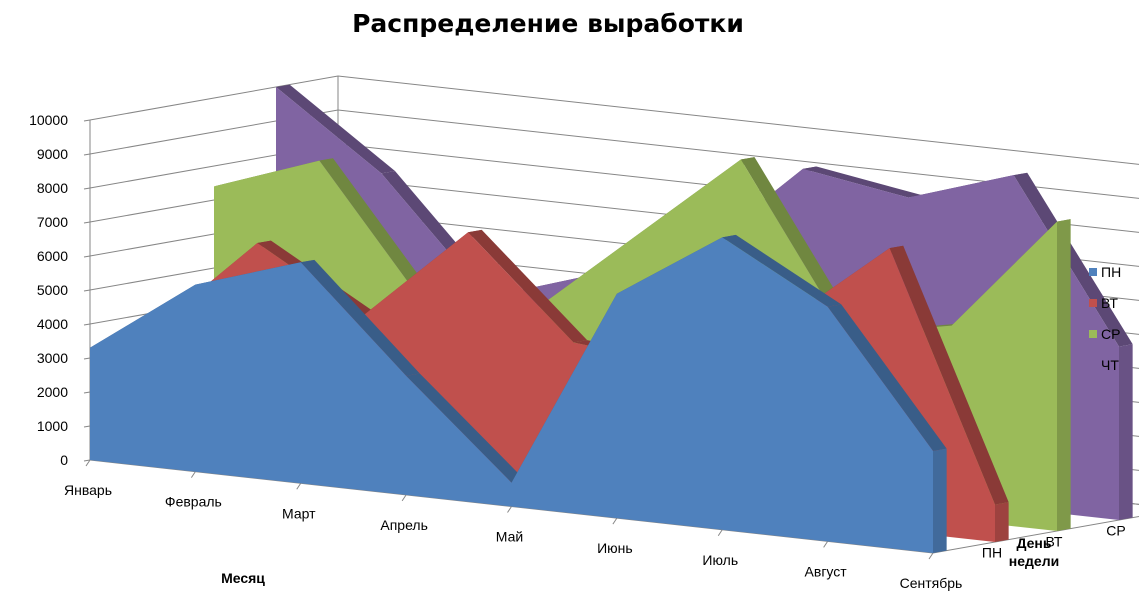  Describe the element at coordinates (1115, 531) in the screenshot. I see `depth-tick-label: СР` at that location.